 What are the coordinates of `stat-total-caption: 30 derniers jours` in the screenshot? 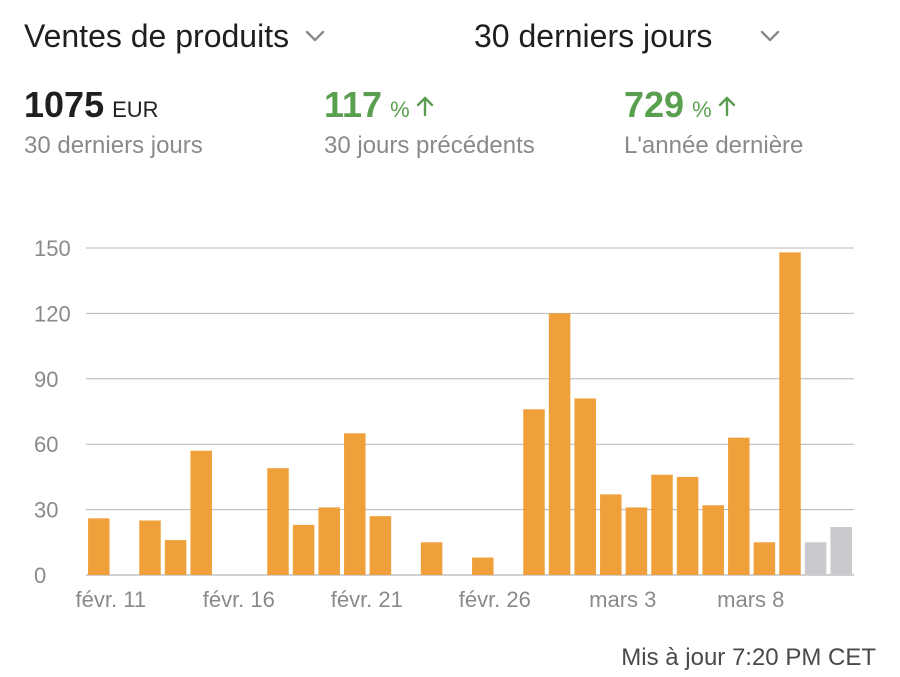 It's located at (113, 145).